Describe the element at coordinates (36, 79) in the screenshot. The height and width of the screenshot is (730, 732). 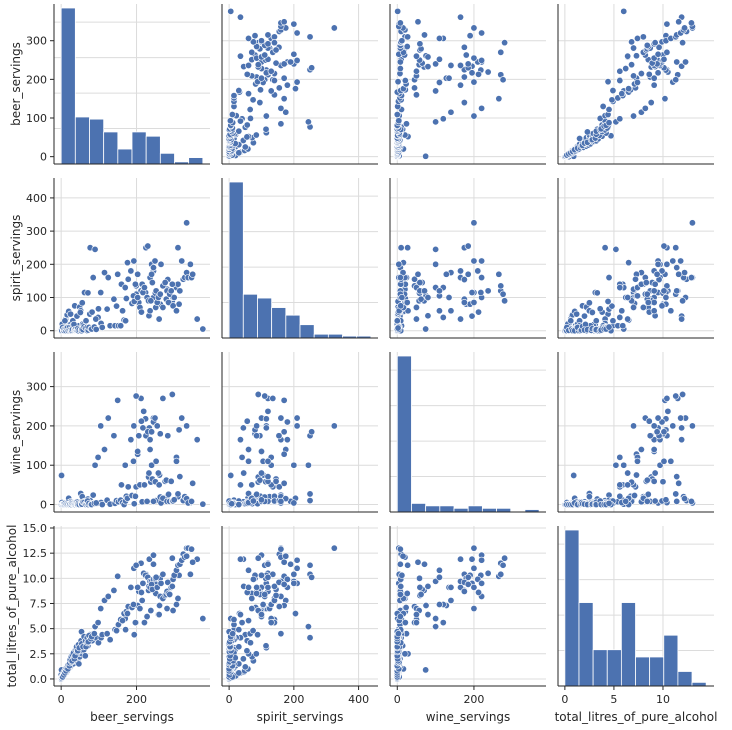
I see `y-tick-label: 200` at that location.